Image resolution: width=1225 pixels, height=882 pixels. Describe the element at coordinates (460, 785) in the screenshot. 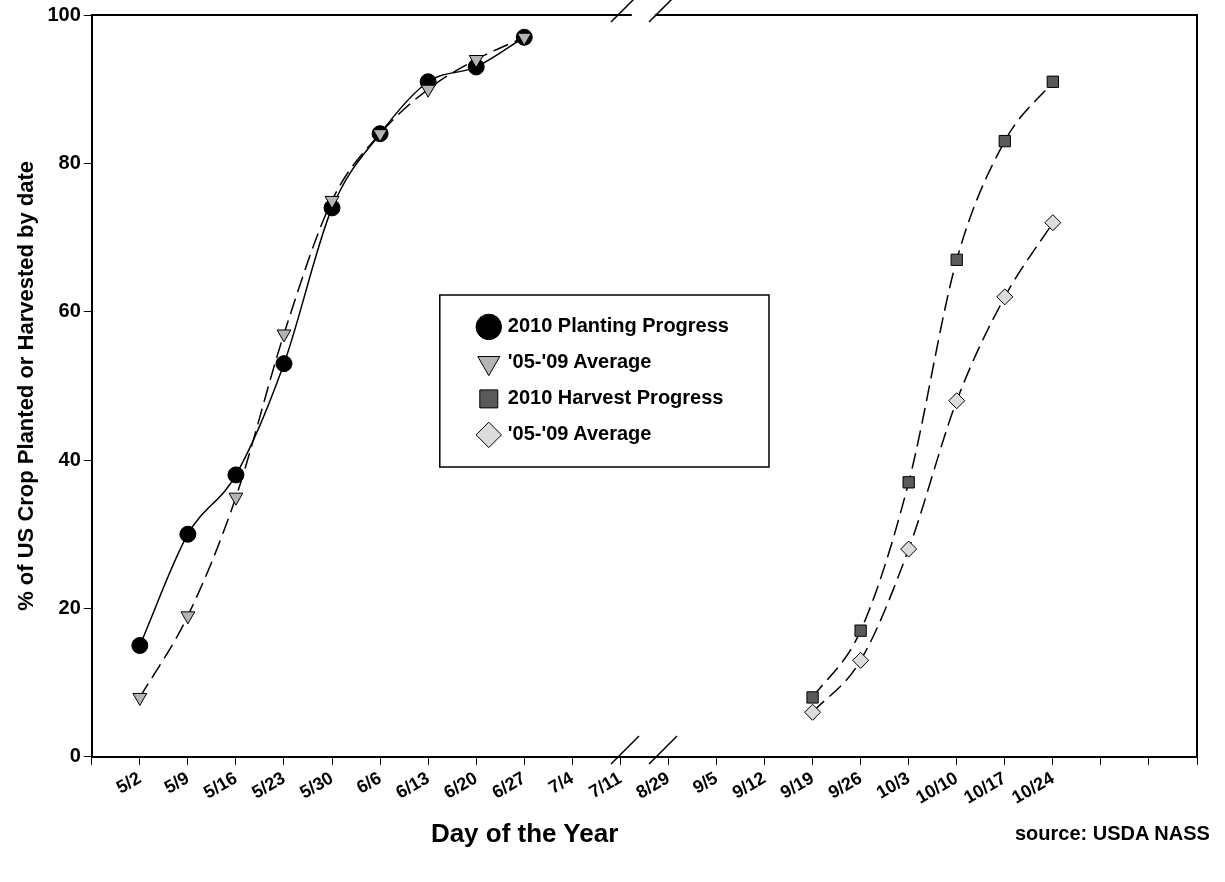

I see `x-tick-label: 6/20` at that location.